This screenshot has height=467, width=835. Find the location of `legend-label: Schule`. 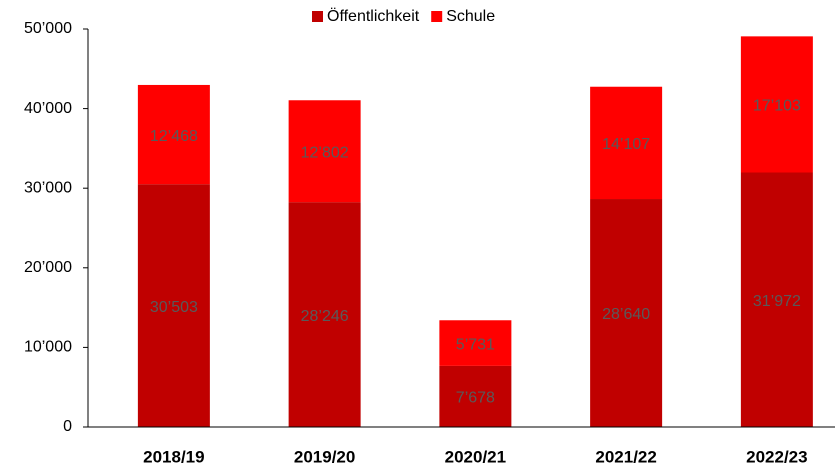

legend-label: Schule is located at coordinates (470, 16).